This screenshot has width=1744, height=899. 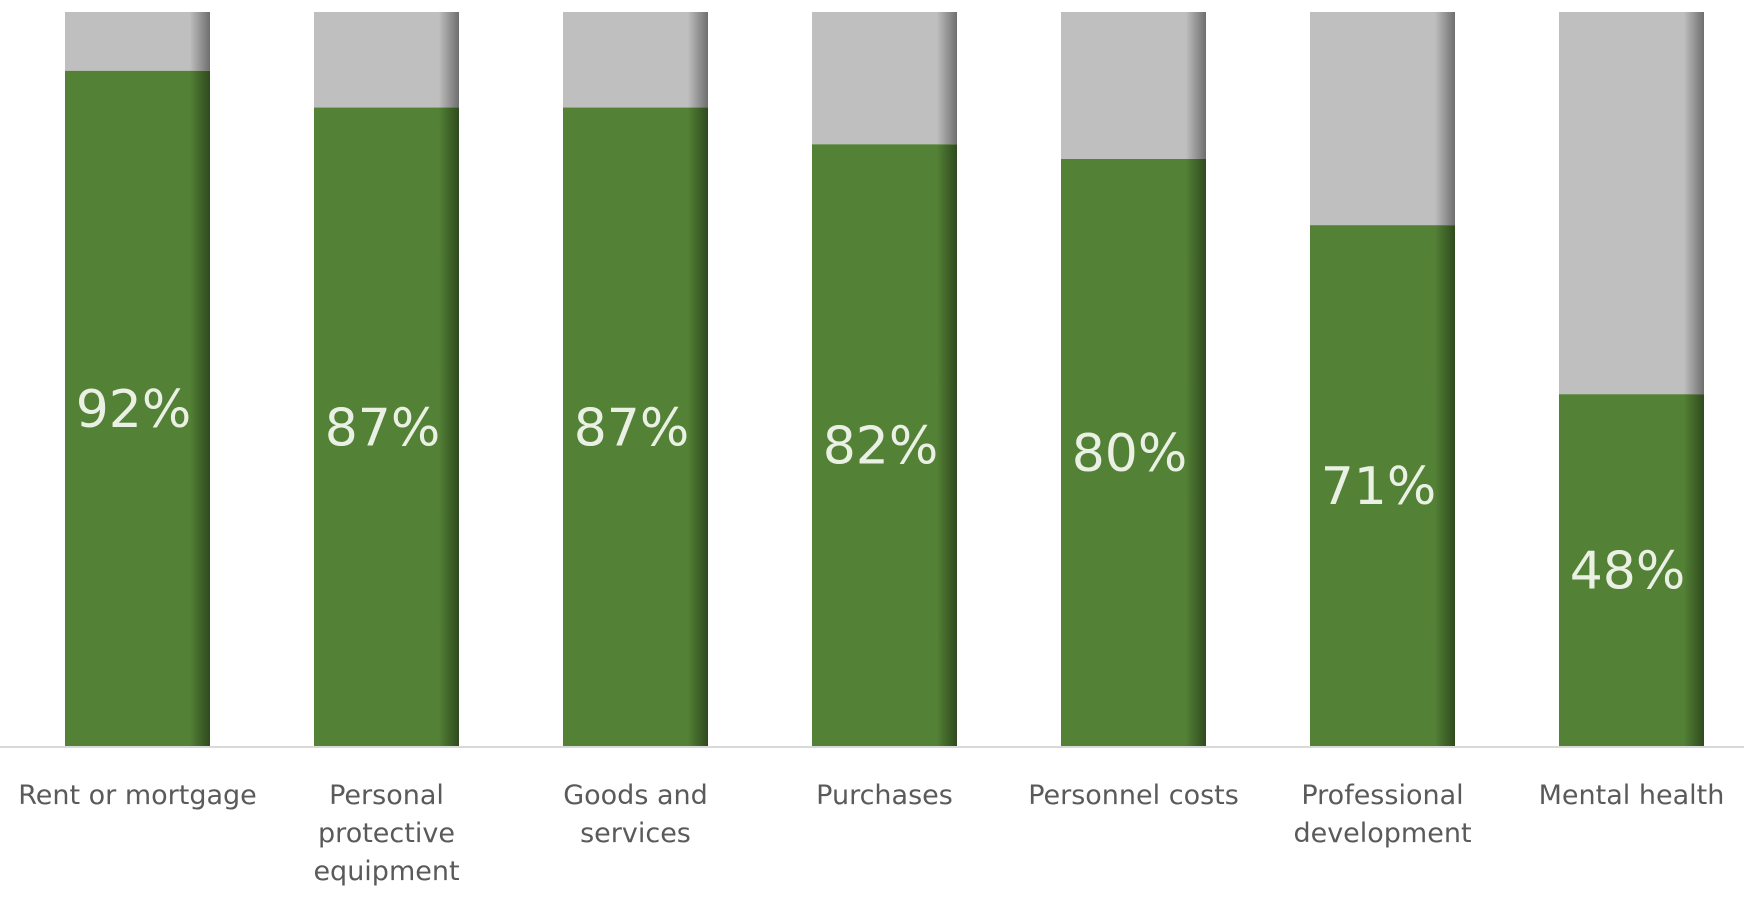 What do you see at coordinates (1628, 572) in the screenshot?
I see `data-label-7: 48%` at bounding box center [1628, 572].